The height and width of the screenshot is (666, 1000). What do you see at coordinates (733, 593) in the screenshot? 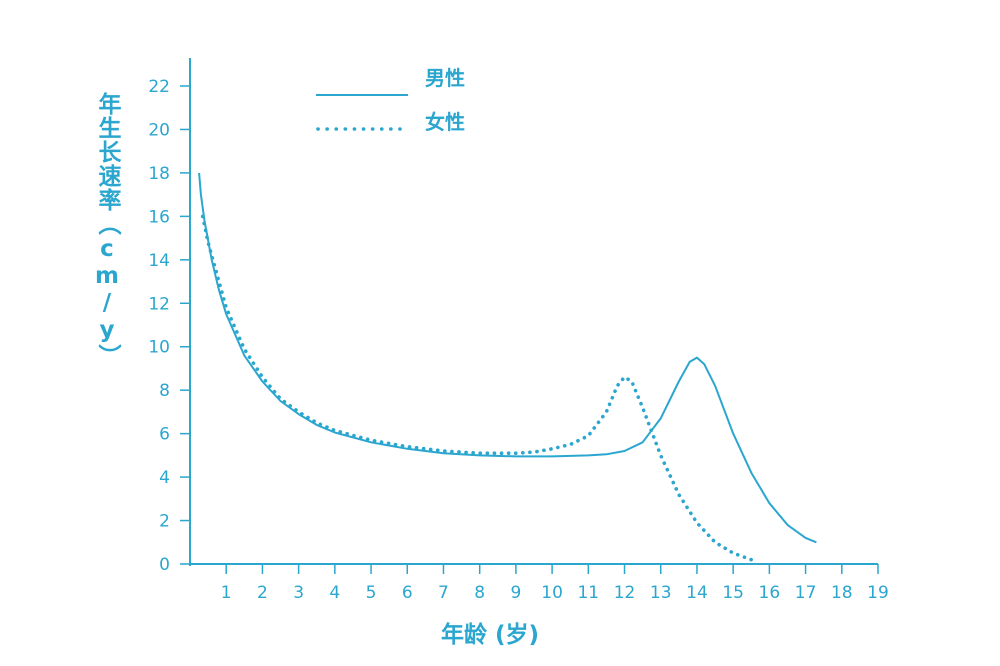
I see `x-tick-label: 15` at bounding box center [733, 593].